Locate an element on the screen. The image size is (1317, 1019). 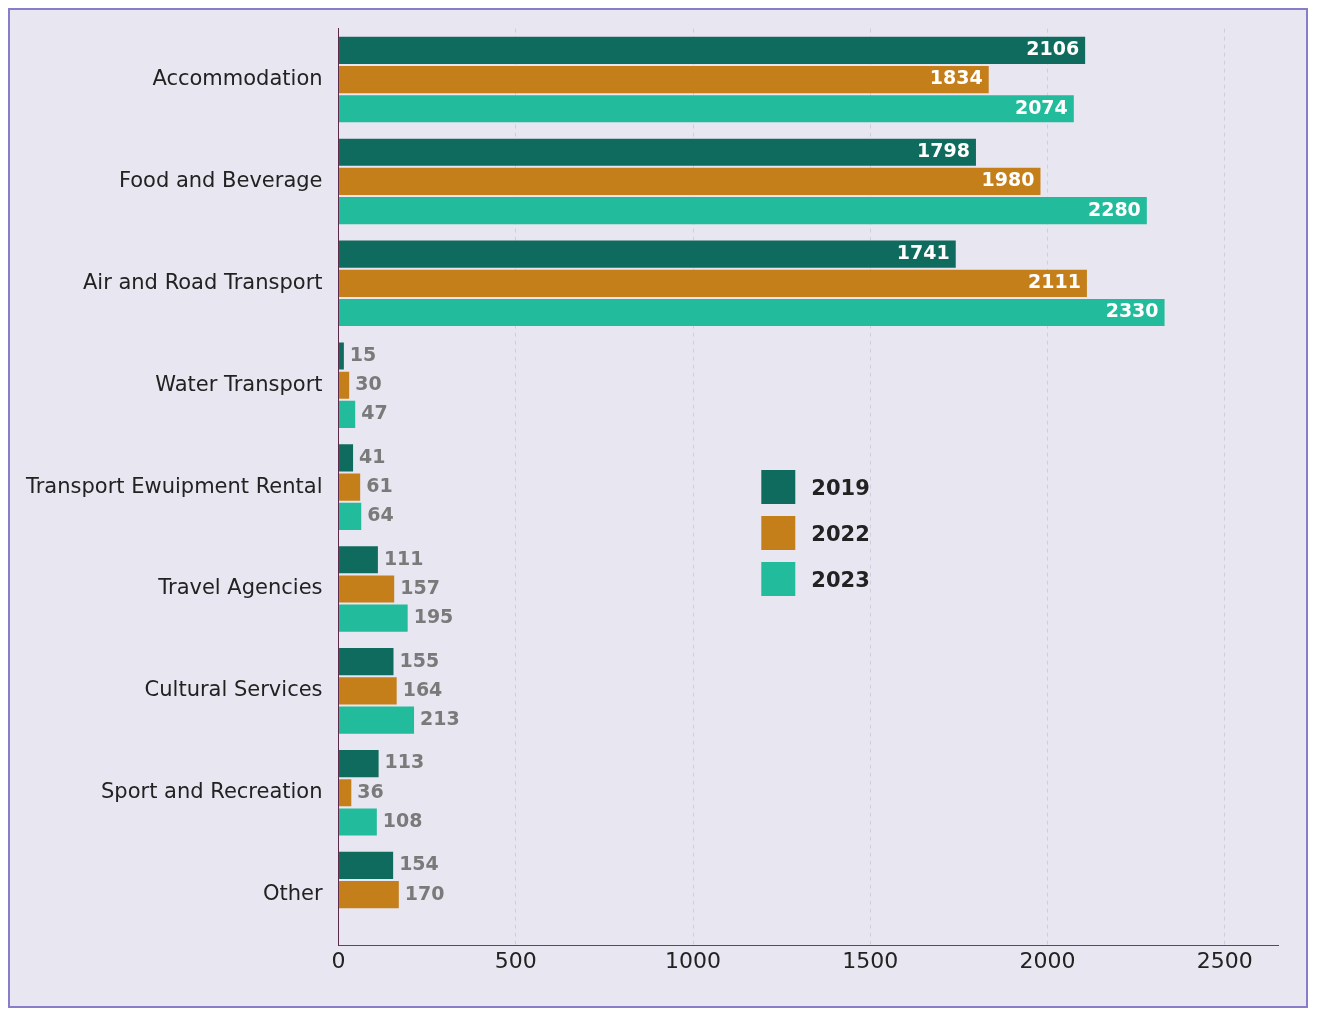
x-tick-label: 2500 is located at coordinates (1224, 960).